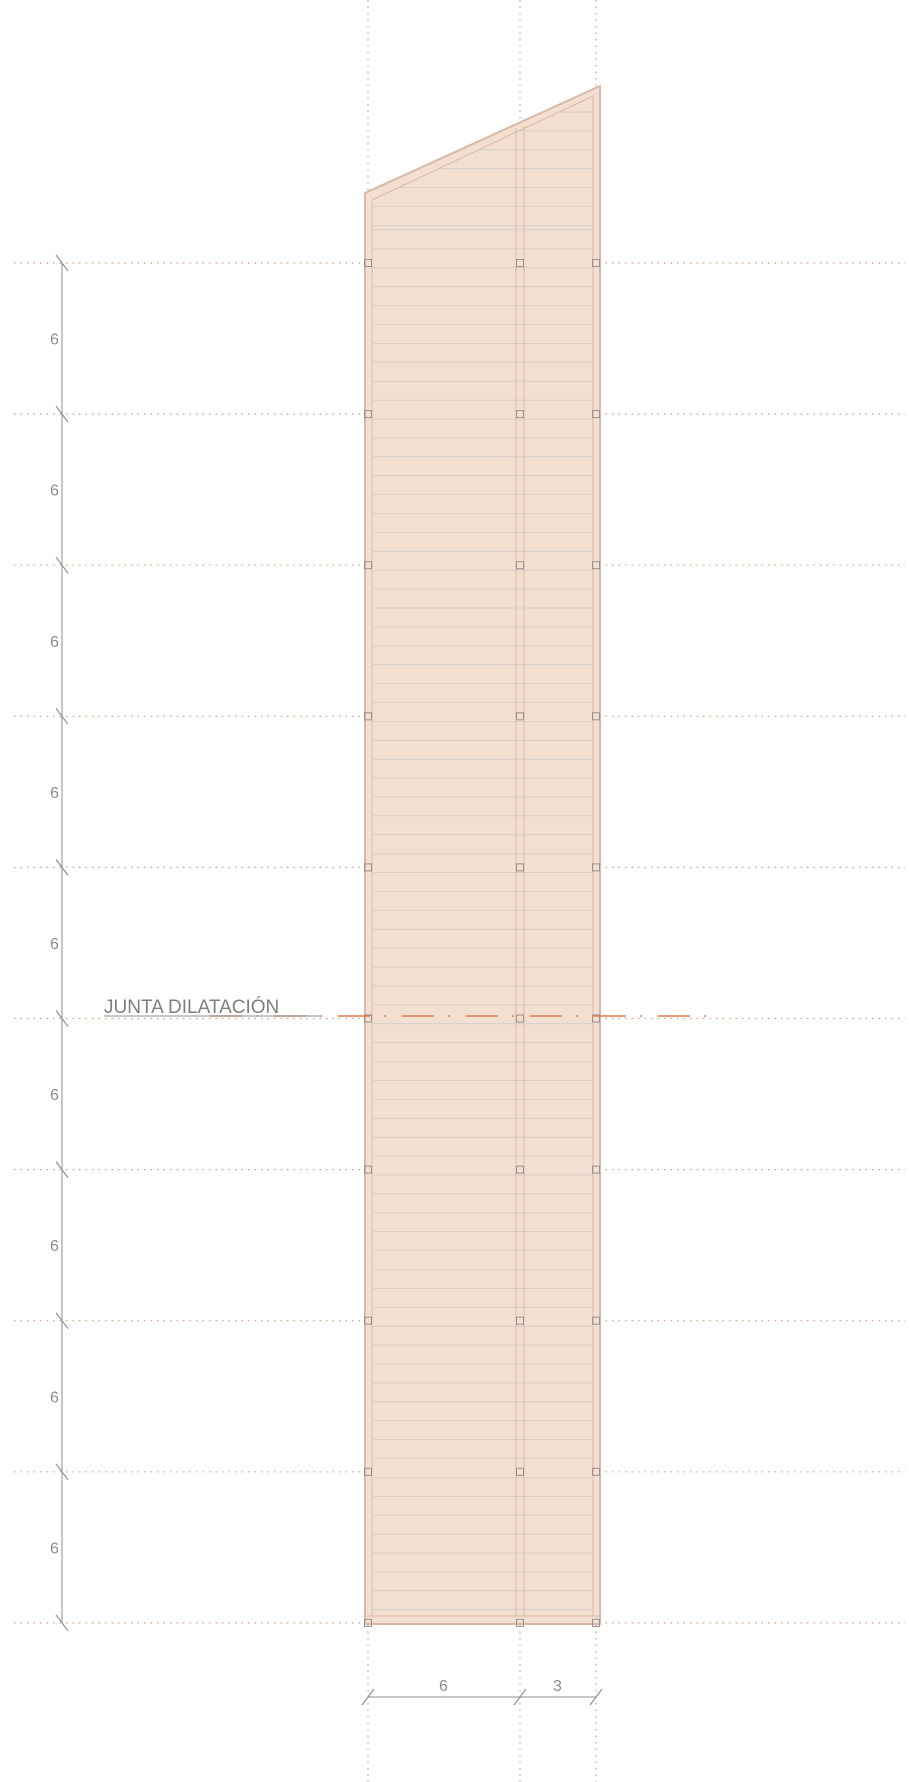  What do you see at coordinates (405, 1007) in the screenshot?
I see `expansion-joint: JUNTA DILATACIÓN` at bounding box center [405, 1007].